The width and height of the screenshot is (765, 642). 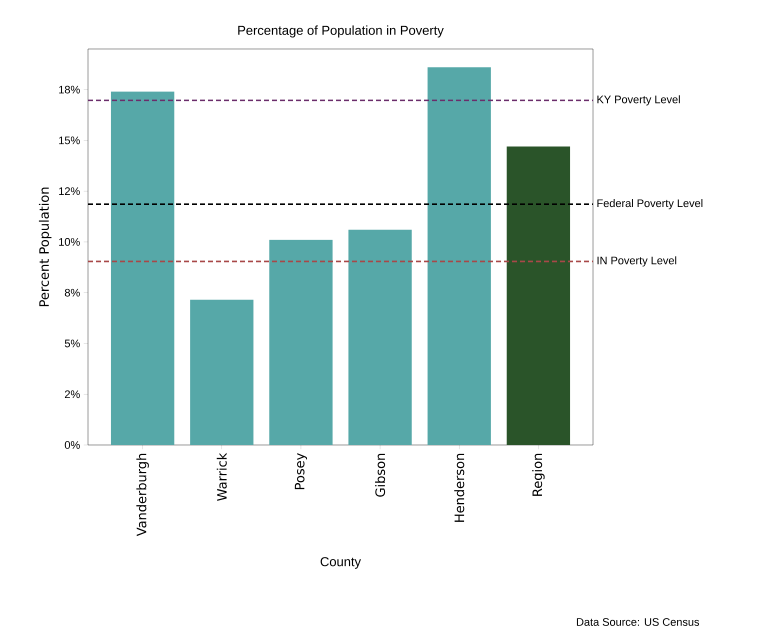 What do you see at coordinates (538, 475) in the screenshot?
I see `x-tick-label: Region` at bounding box center [538, 475].